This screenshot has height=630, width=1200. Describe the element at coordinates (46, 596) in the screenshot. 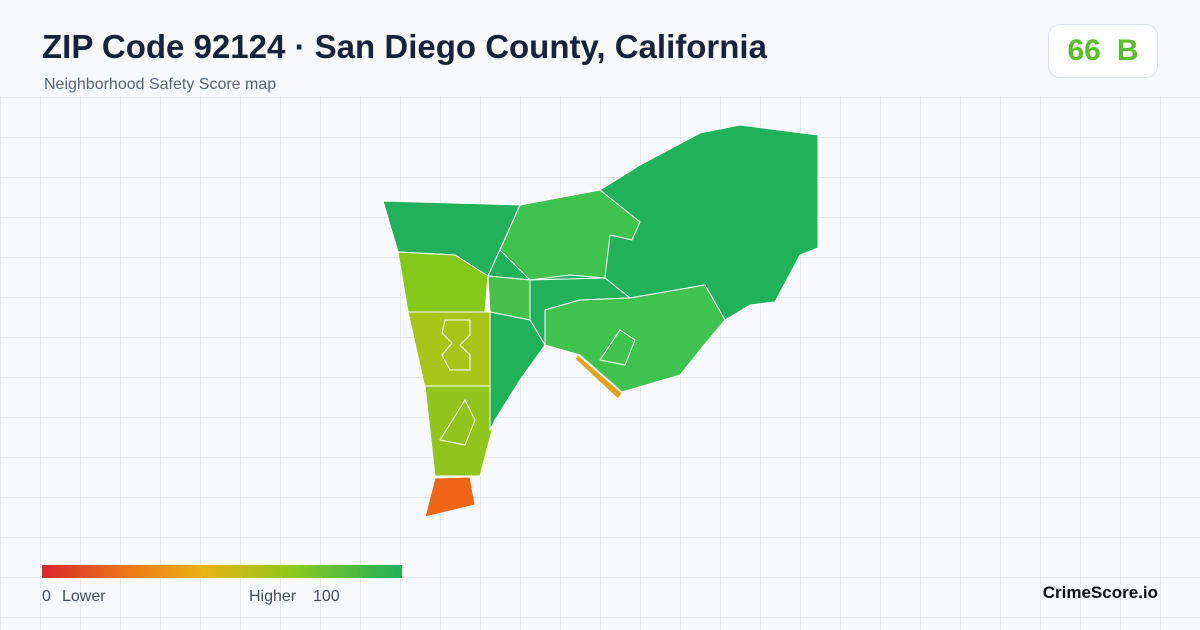

I see `legend-min: 0` at that location.